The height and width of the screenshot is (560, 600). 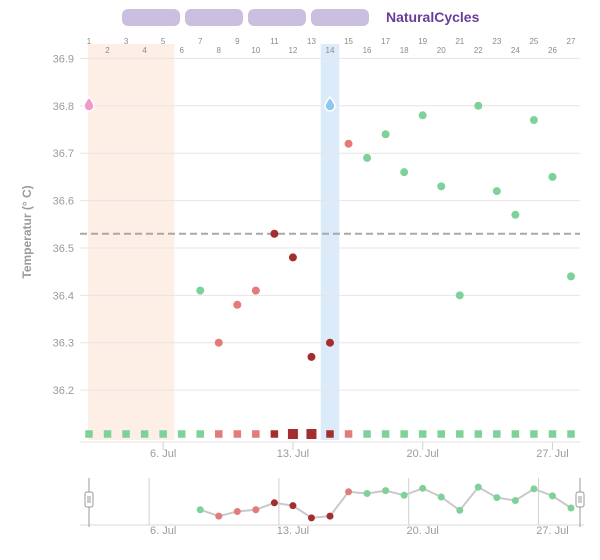 What do you see at coordinates (63, 249) in the screenshot?
I see `y-tick-label: 36.5` at bounding box center [63, 249].